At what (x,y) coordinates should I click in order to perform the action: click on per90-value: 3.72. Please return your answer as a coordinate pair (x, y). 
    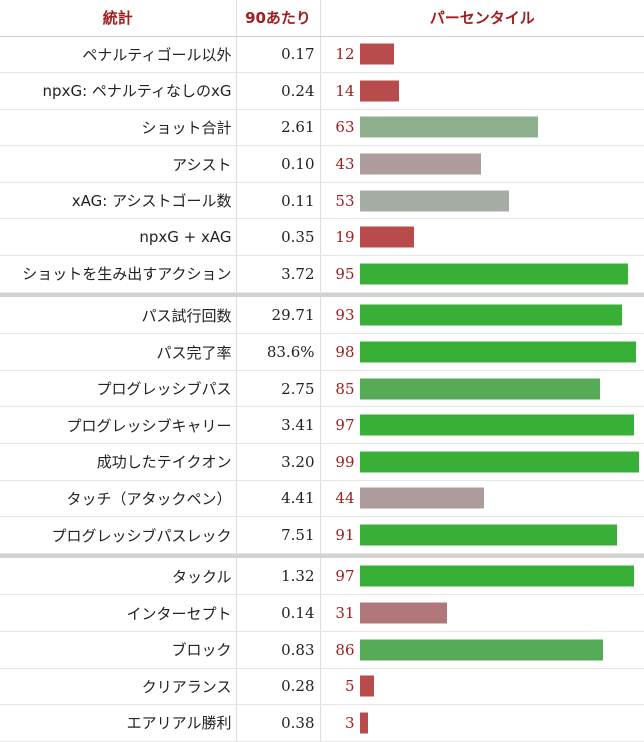
    Looking at the image, I should click on (278, 274).